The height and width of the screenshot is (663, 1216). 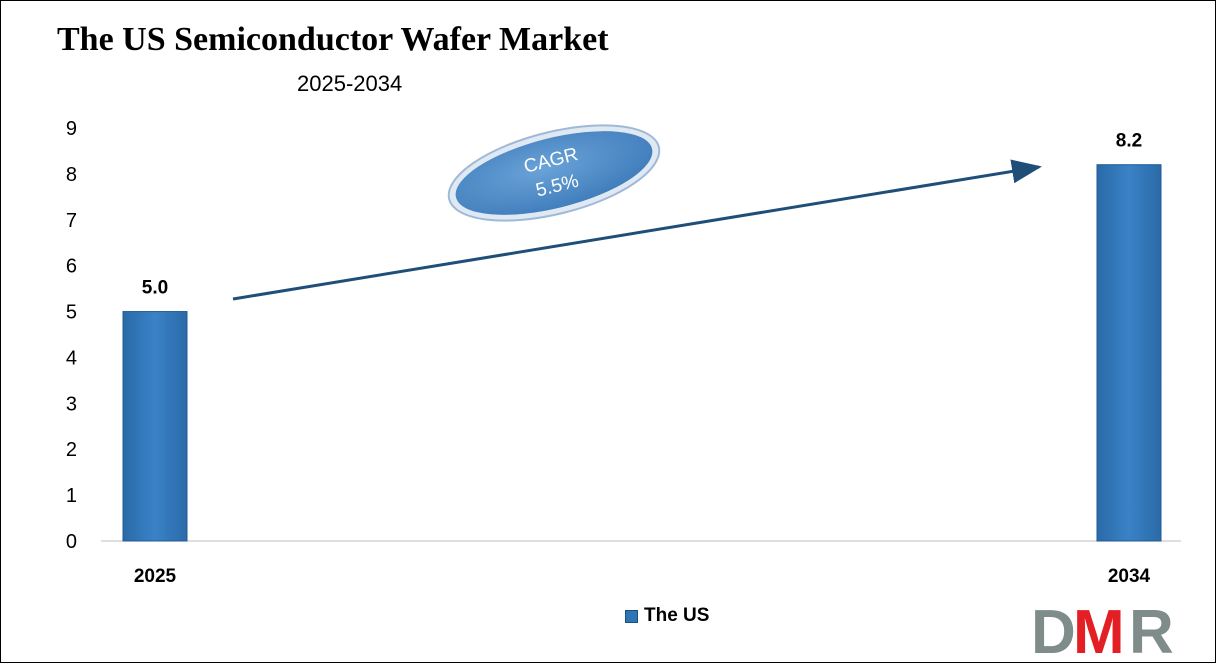 I want to click on dmr-logo: D M R, so click(x=1102, y=630).